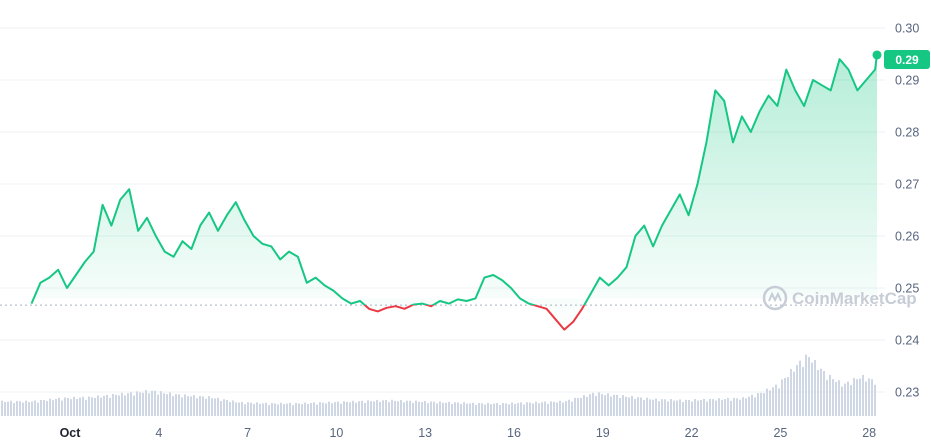  Describe the element at coordinates (869, 433) in the screenshot. I see `x-tick-label: 28` at that location.